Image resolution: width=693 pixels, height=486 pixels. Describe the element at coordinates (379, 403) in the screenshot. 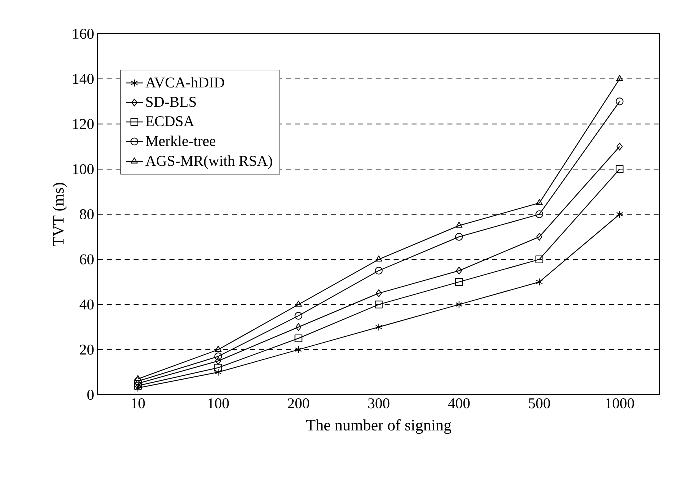

I see `x-tick-label: 300` at that location.